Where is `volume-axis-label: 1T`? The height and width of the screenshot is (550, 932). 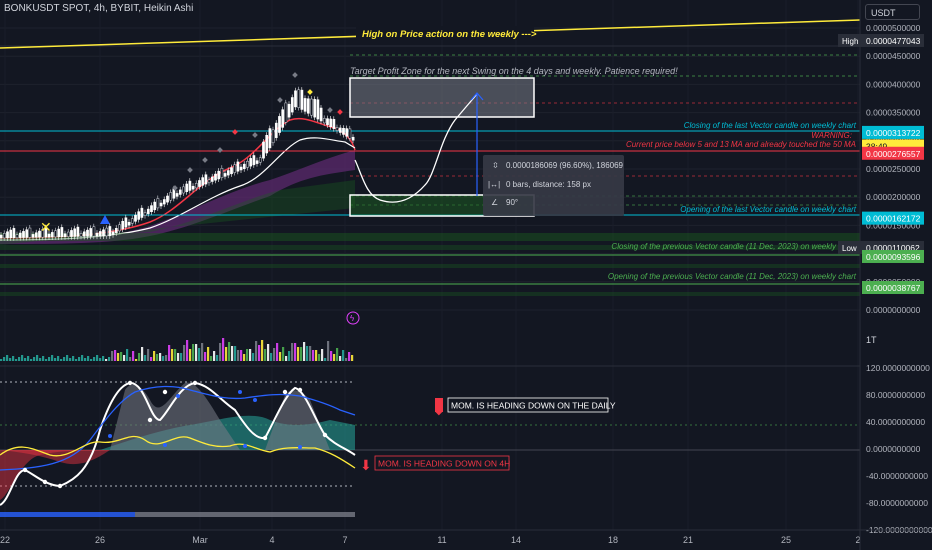 volume-axis-label: 1T is located at coordinates (871, 340).